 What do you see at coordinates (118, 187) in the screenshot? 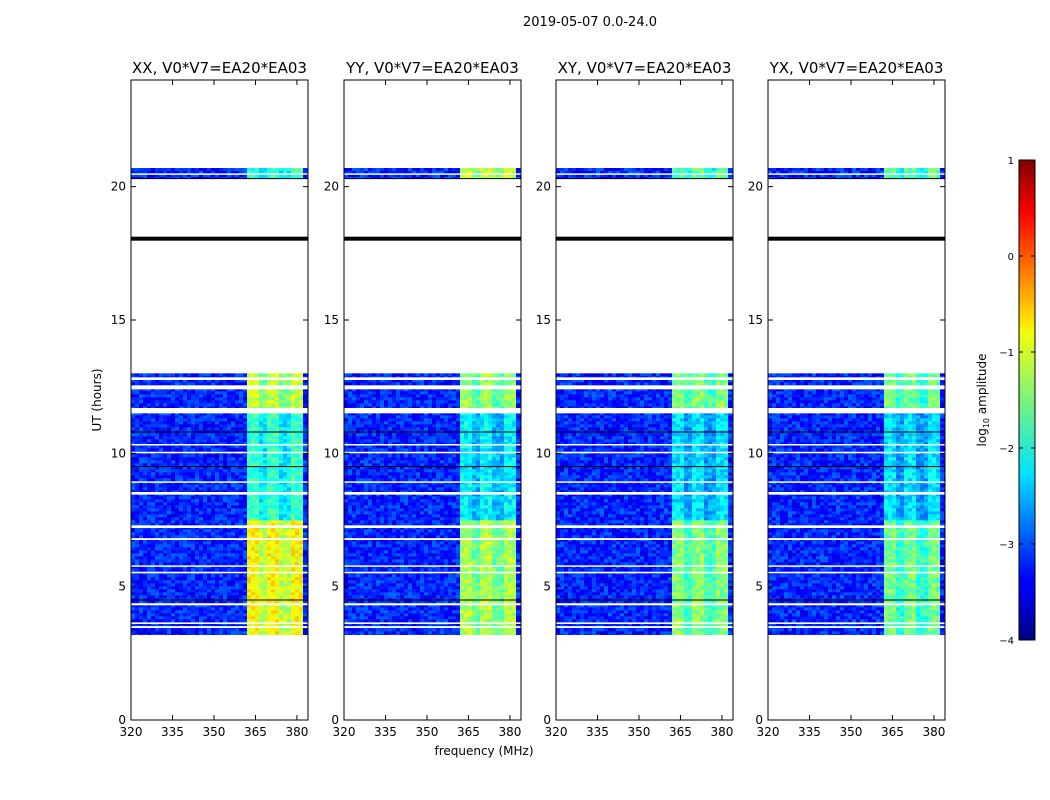
I see `y-tick-label: 20` at bounding box center [118, 187].